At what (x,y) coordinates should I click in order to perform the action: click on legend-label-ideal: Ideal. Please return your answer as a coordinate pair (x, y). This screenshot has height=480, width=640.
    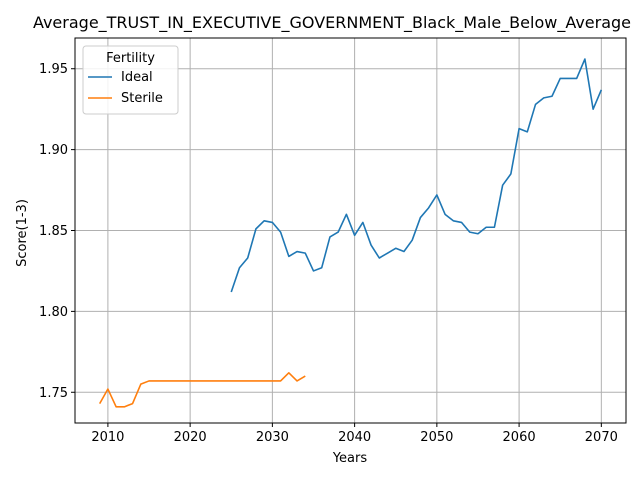
    Looking at the image, I should click on (137, 77).